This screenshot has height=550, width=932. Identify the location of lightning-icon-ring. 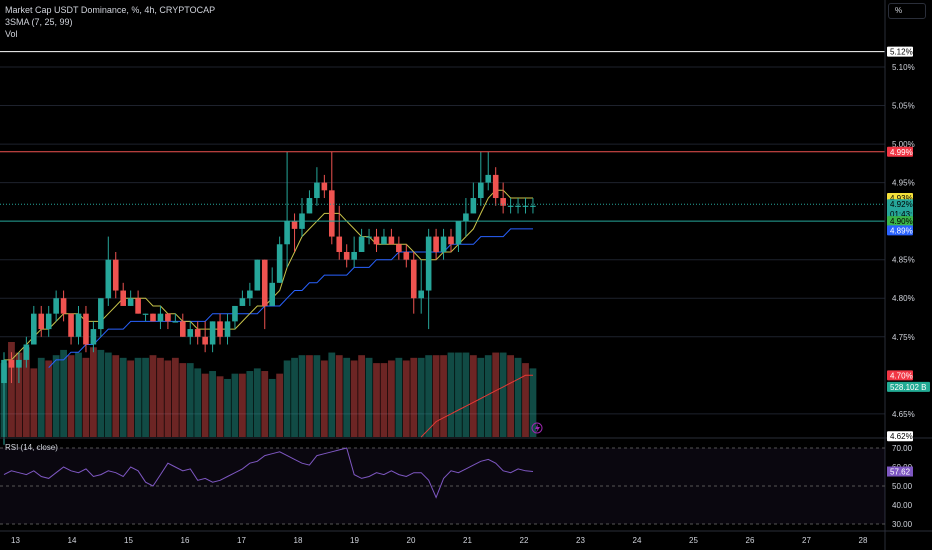
(537, 428).